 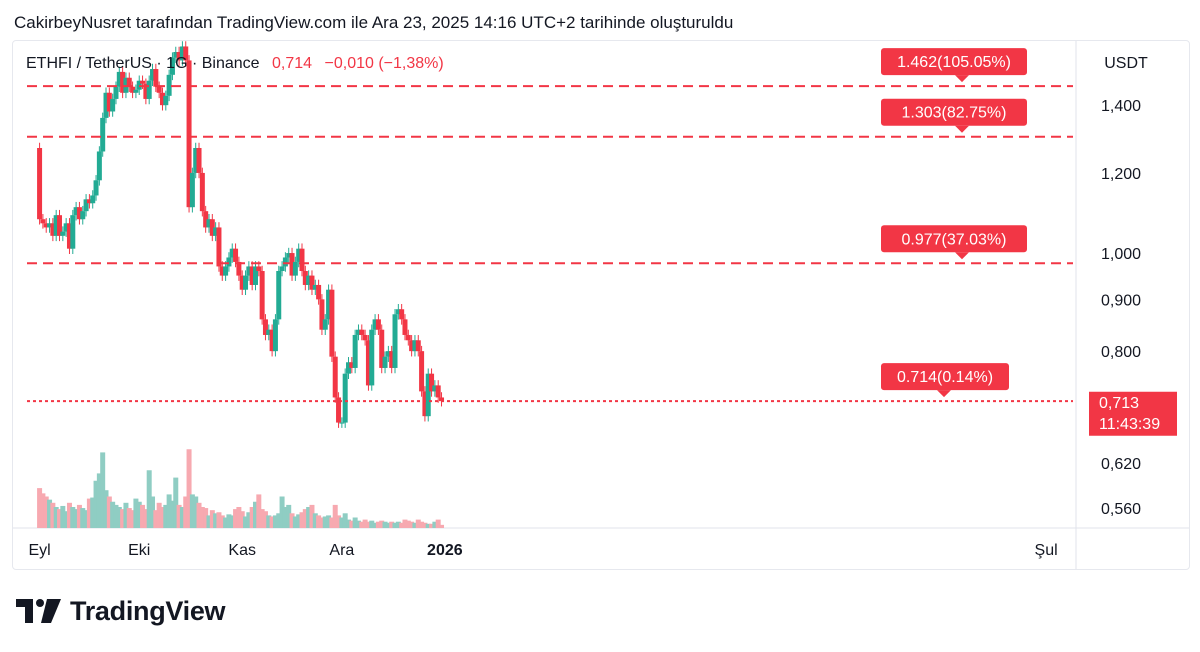 What do you see at coordinates (1121, 352) in the screenshot?
I see `y-tick-label: 0,800` at bounding box center [1121, 352].